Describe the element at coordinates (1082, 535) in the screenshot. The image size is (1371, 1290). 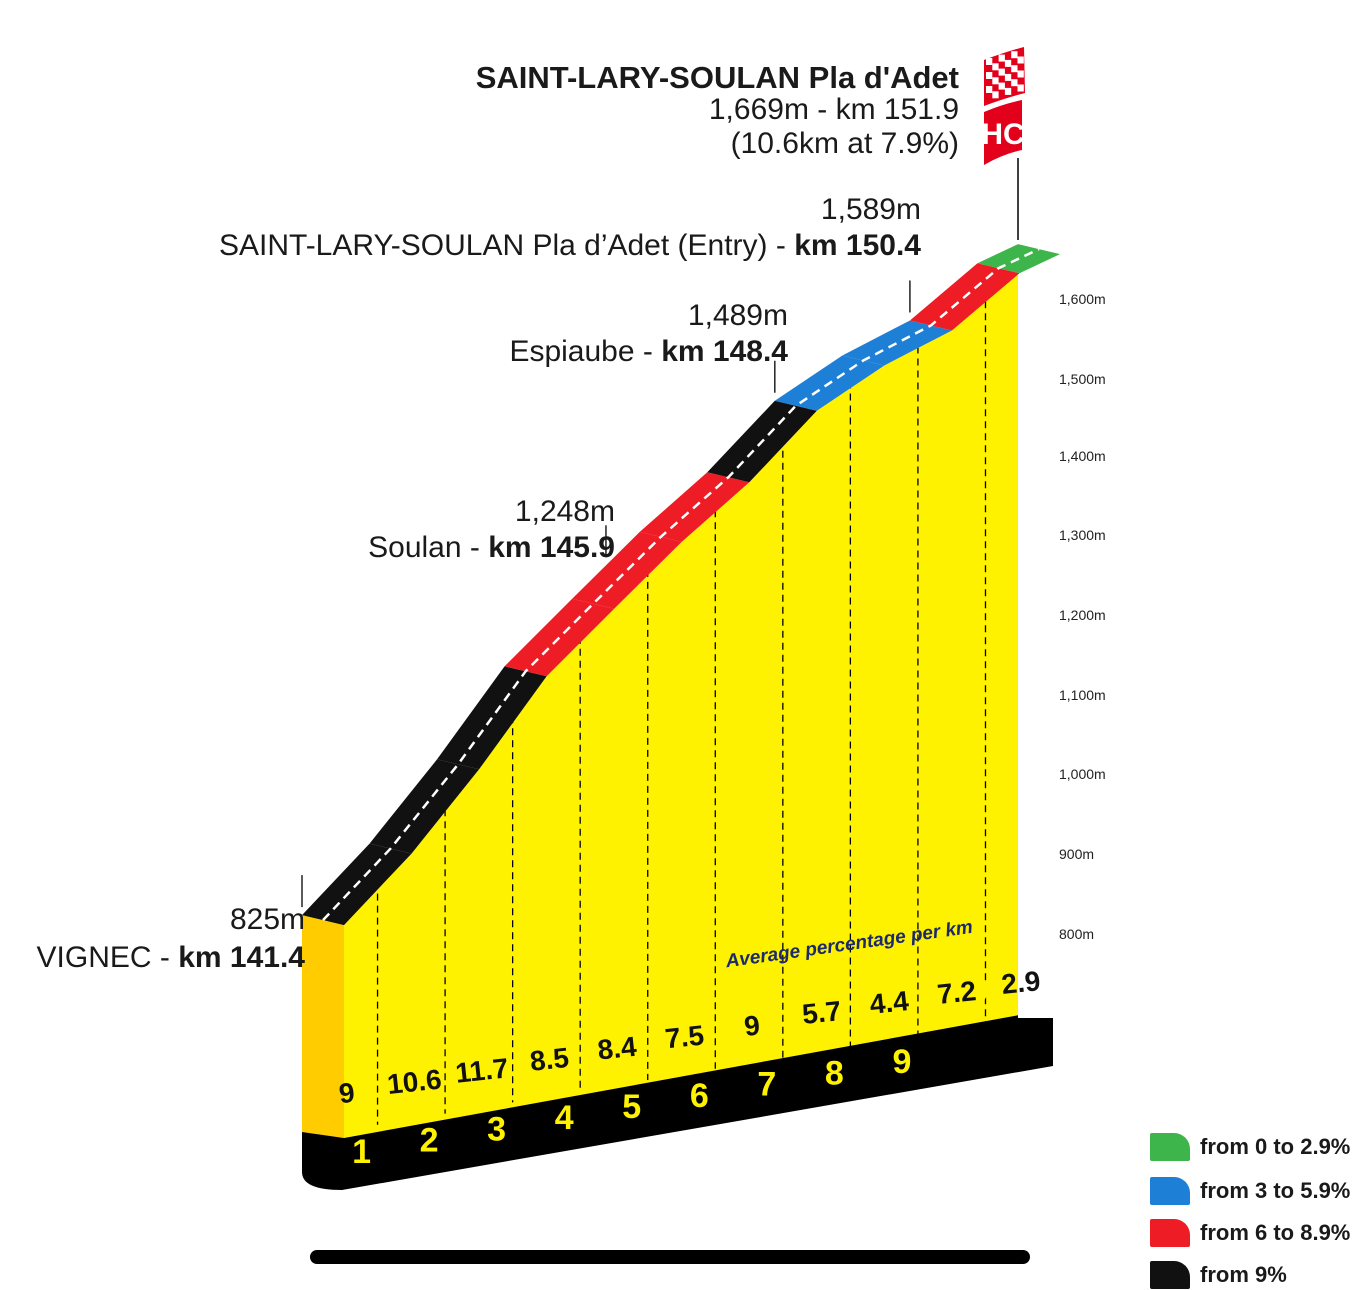
I see `y-tick-1300: 1,300m` at that location.